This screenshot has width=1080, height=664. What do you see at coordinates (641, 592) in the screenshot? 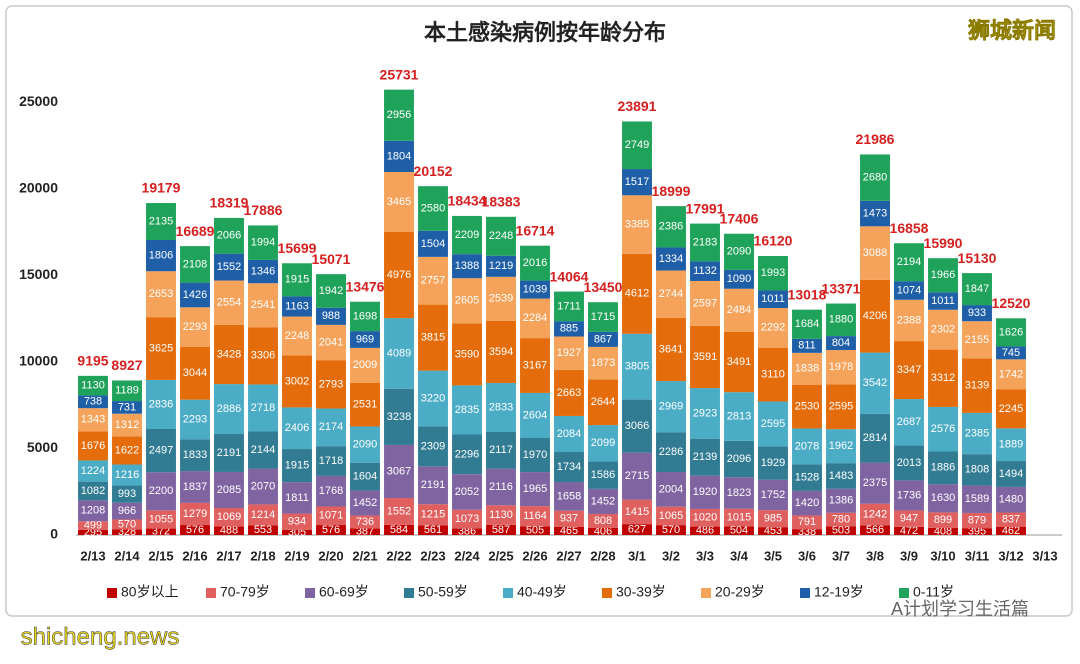
I see `legend-label: 30-39岁` at bounding box center [641, 592].